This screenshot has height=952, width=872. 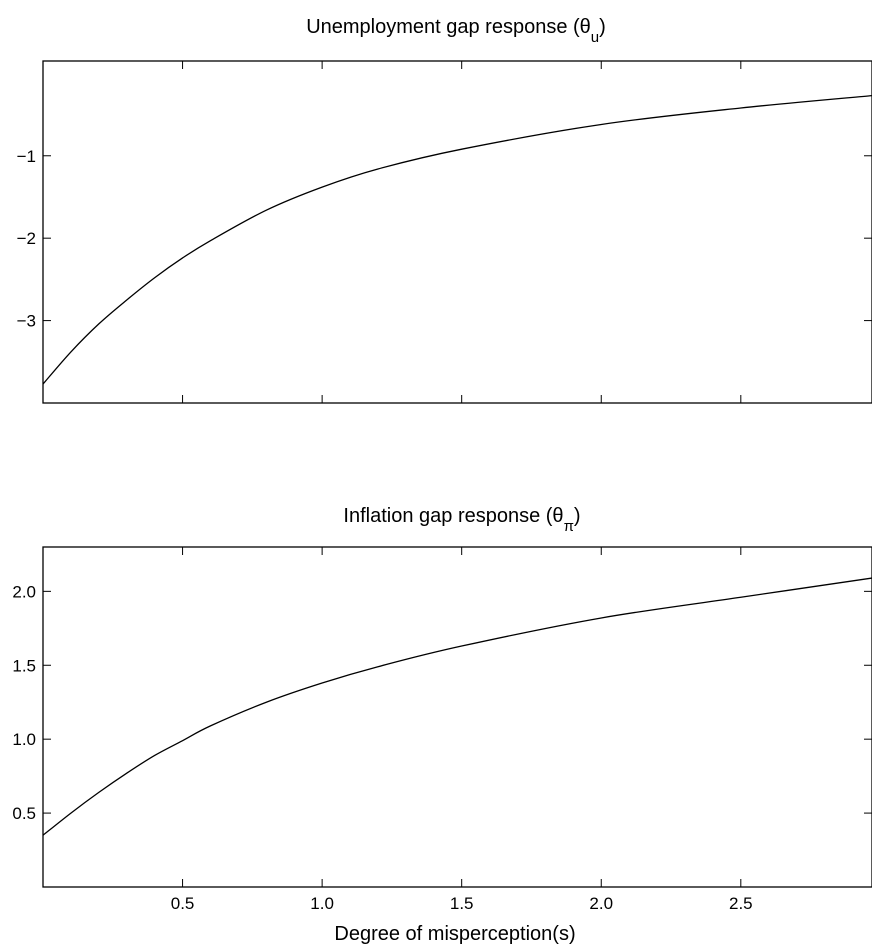 I want to click on tick-label-group: −1 −2 −3, so click(x=26, y=239).